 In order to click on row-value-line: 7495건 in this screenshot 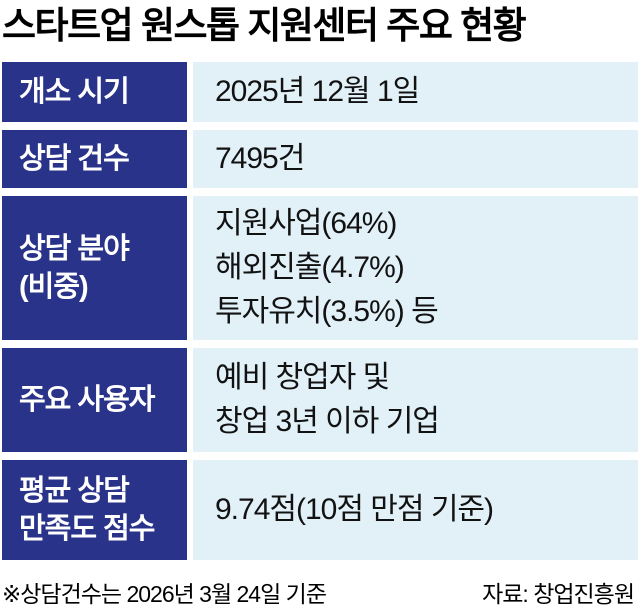, I will do `click(260, 158)`.